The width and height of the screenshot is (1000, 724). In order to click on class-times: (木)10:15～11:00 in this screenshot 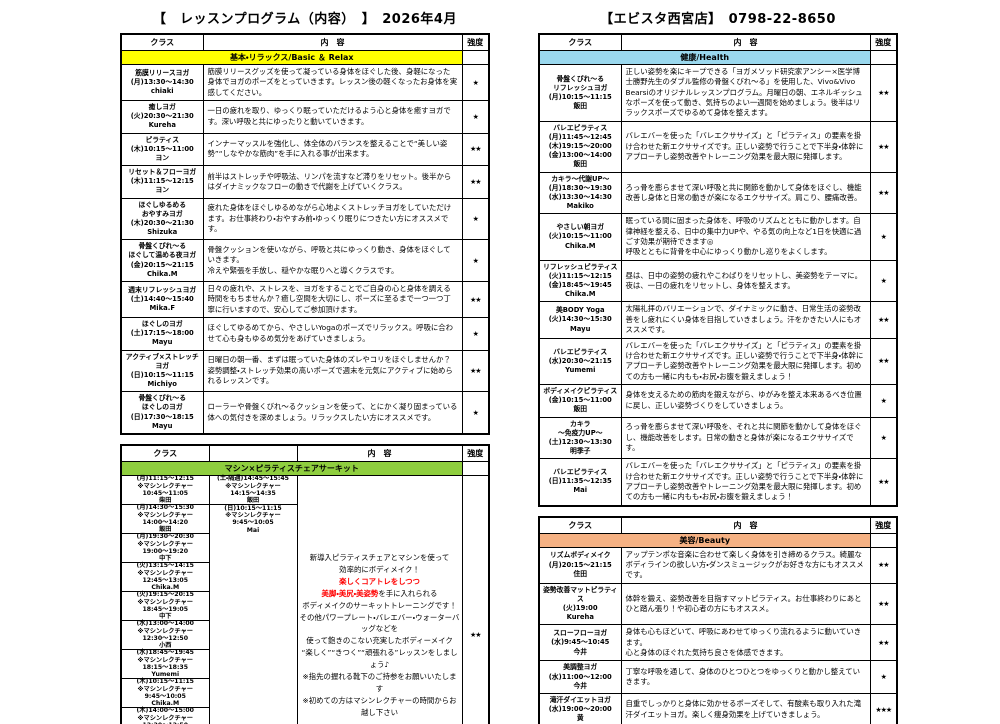, I will do `click(162, 148)`.